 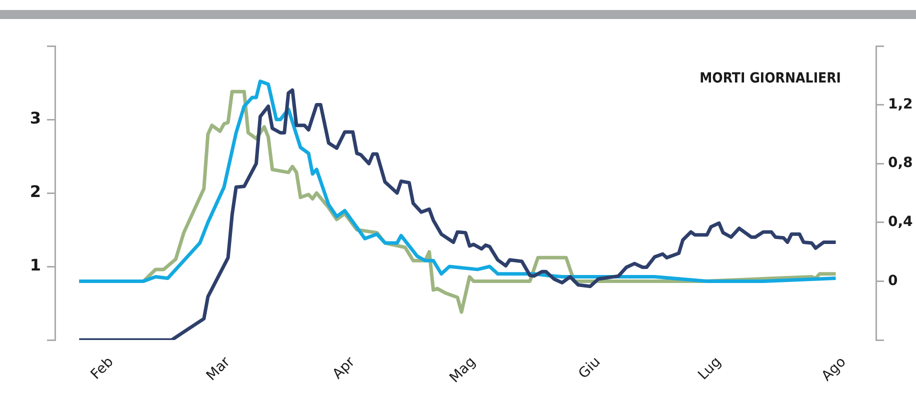 What do you see at coordinates (770, 78) in the screenshot?
I see `text: MORTI GIORNALIERI` at bounding box center [770, 78].